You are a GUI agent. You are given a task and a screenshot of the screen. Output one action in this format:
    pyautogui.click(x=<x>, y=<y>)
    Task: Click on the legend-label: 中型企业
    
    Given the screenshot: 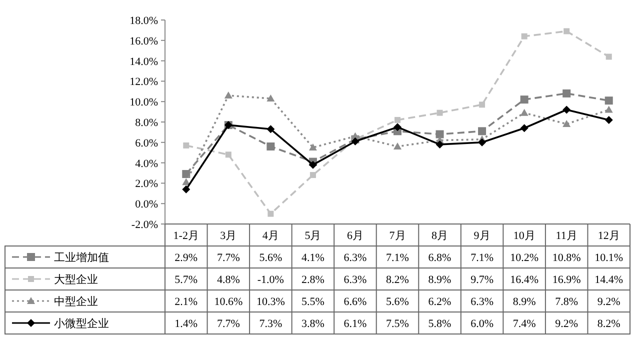 What is the action you would take?
    pyautogui.click(x=76, y=301)
    